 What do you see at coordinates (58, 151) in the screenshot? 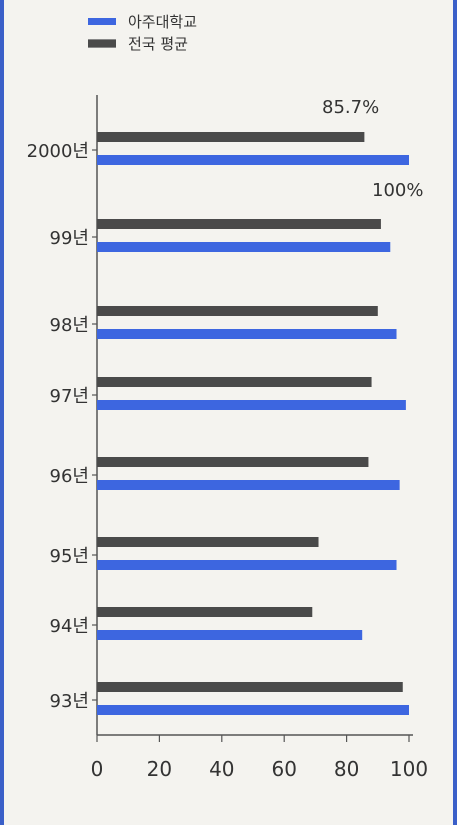
I see `category-label: 2000년` at bounding box center [58, 151].